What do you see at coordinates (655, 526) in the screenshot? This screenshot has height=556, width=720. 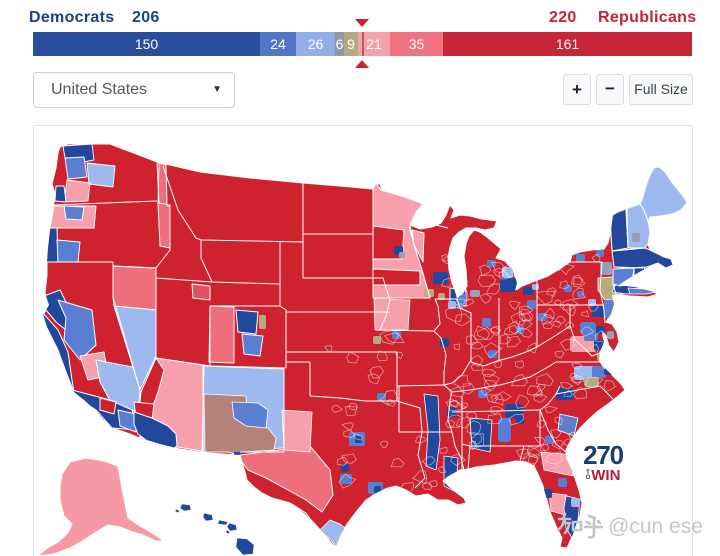 I see `svg-text: @cun ese` at bounding box center [655, 526].